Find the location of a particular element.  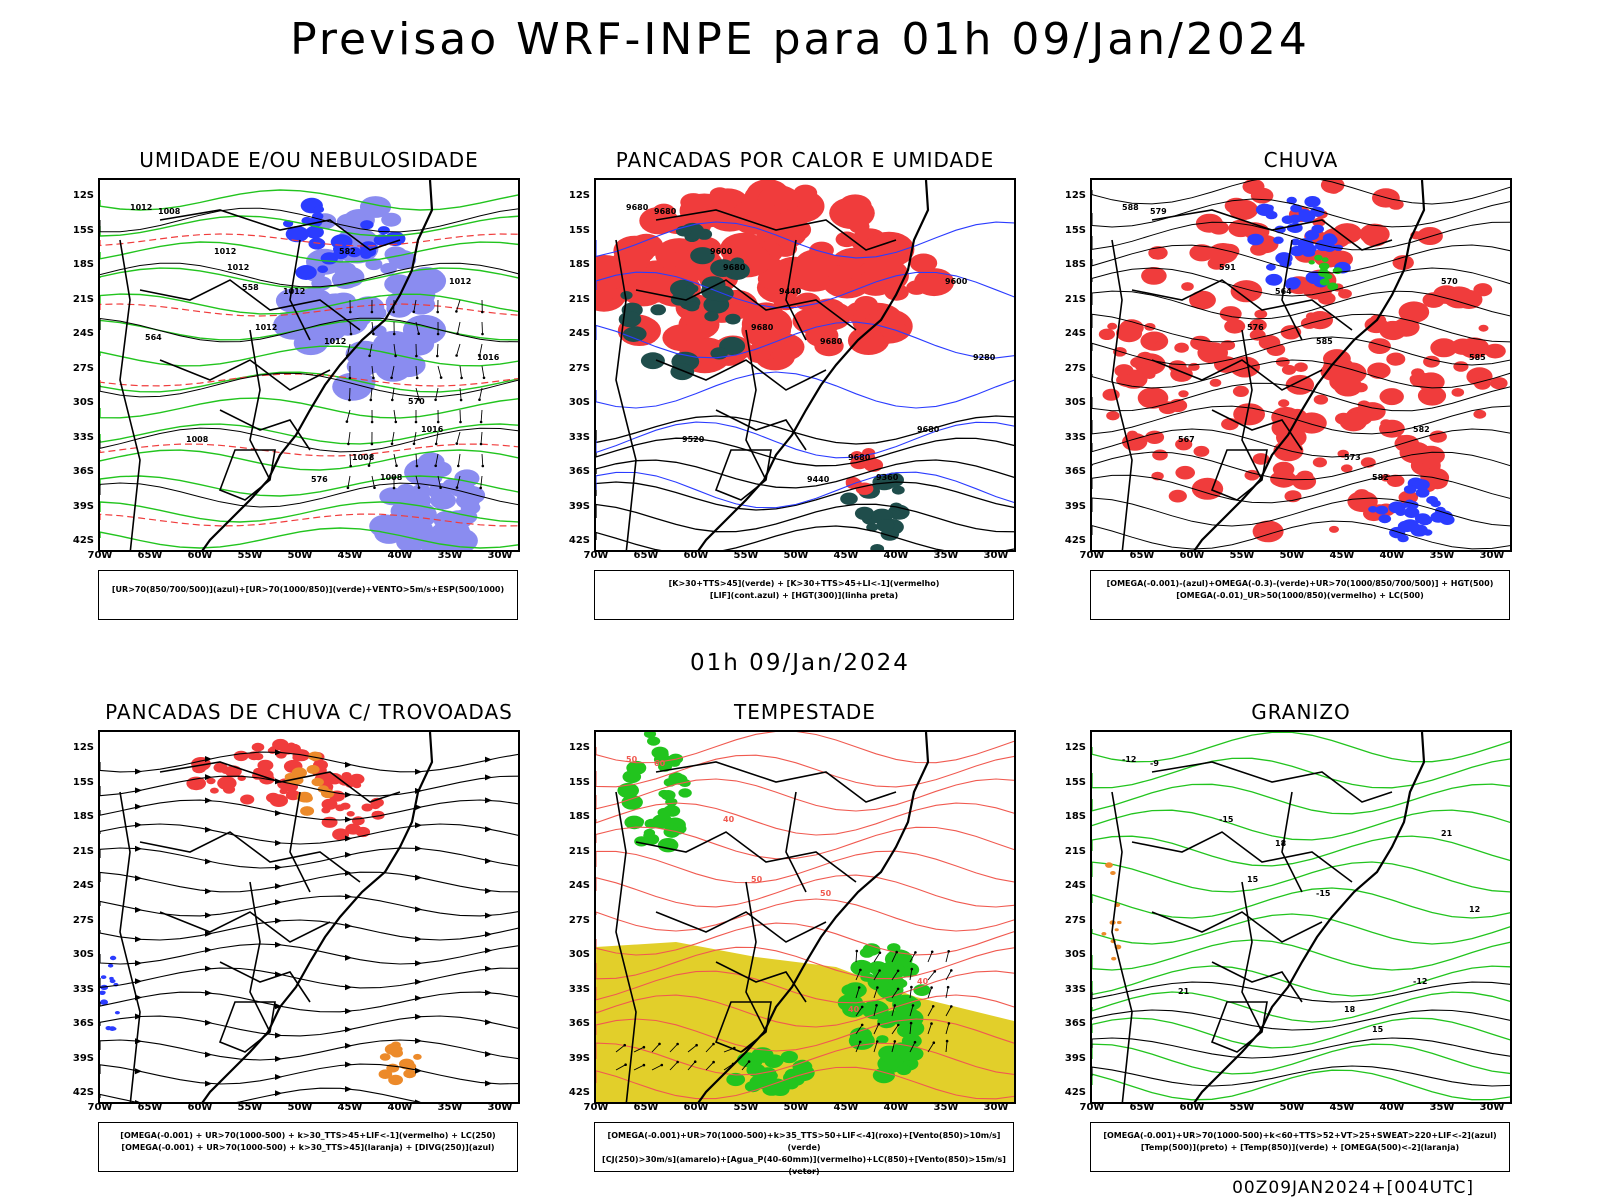

panel-title-granizo: GRANIZO is located at coordinates (1301, 712).